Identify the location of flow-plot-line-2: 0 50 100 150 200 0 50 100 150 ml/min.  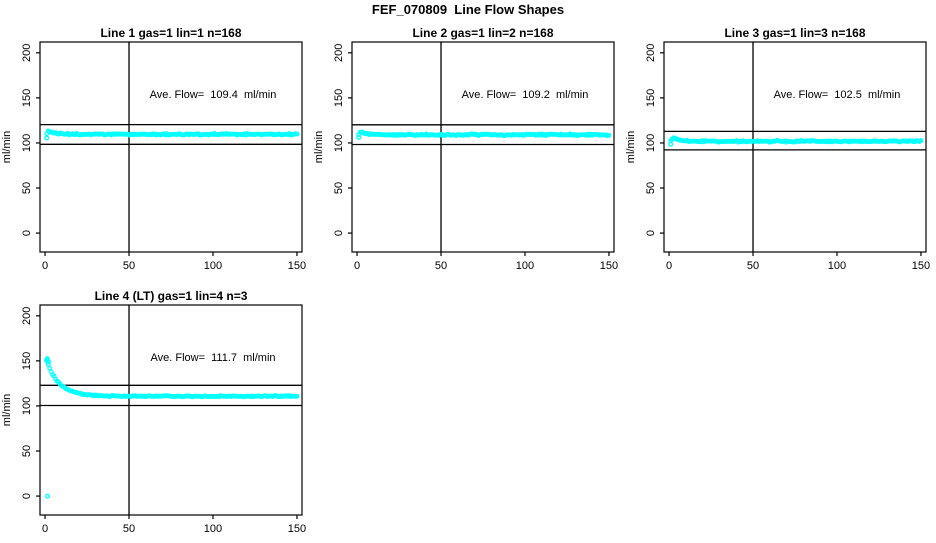
(465, 156).